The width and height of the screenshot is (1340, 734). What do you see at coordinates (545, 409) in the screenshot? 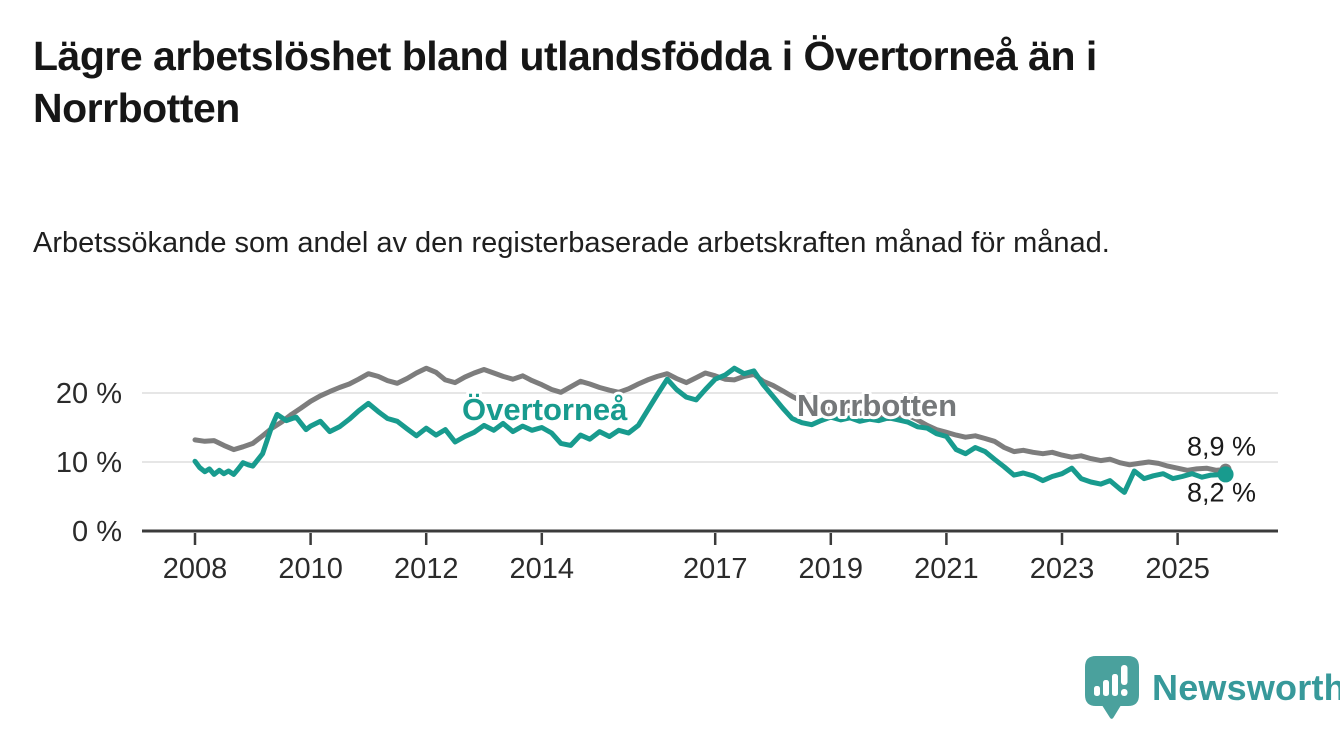
I see `series-label-övertorneå: Övertorneå` at bounding box center [545, 409].